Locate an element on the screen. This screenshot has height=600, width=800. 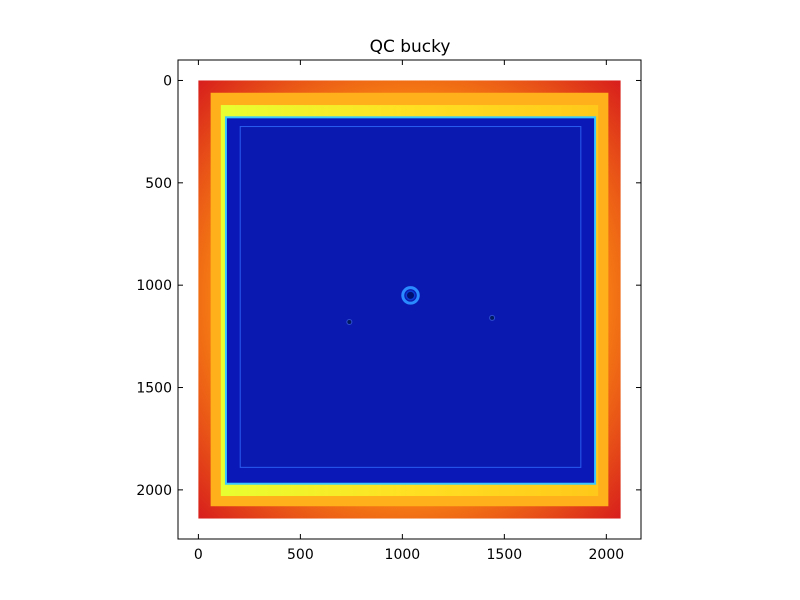
x-tick-label: 2000 is located at coordinates (607, 555).